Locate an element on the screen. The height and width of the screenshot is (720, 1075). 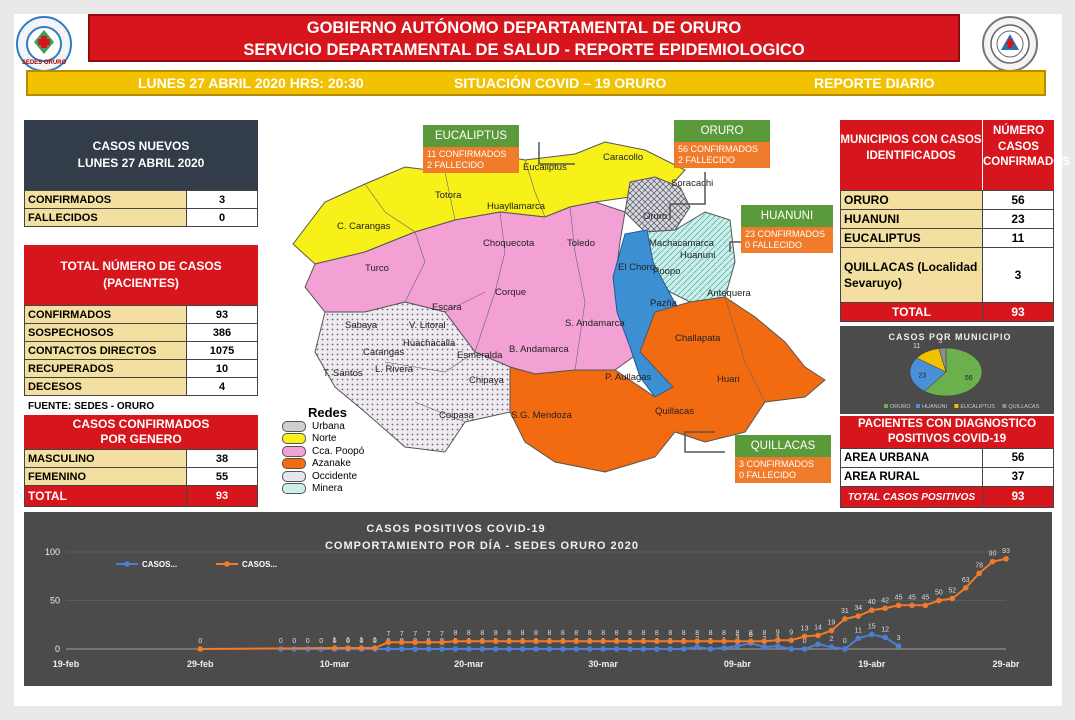
row-value: 55 is located at coordinates (222, 476).